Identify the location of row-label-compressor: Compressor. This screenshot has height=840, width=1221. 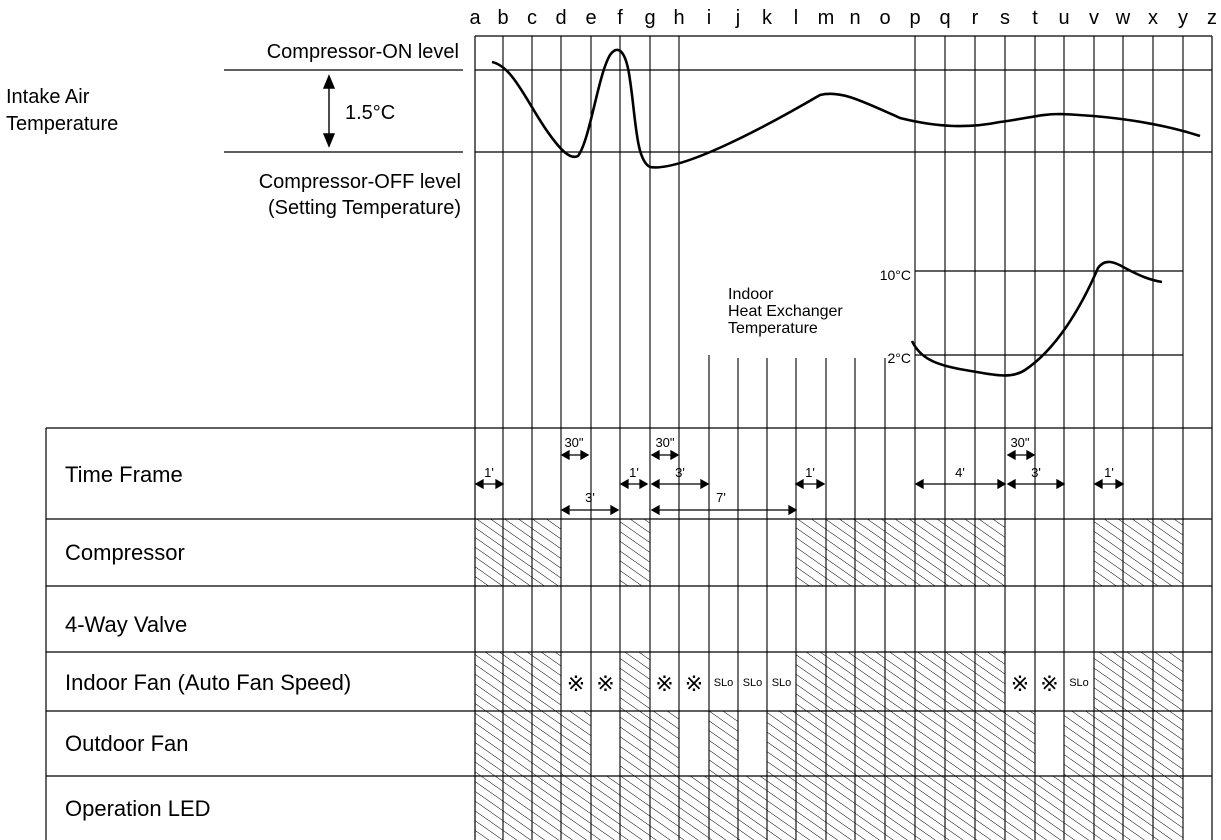
(125, 552).